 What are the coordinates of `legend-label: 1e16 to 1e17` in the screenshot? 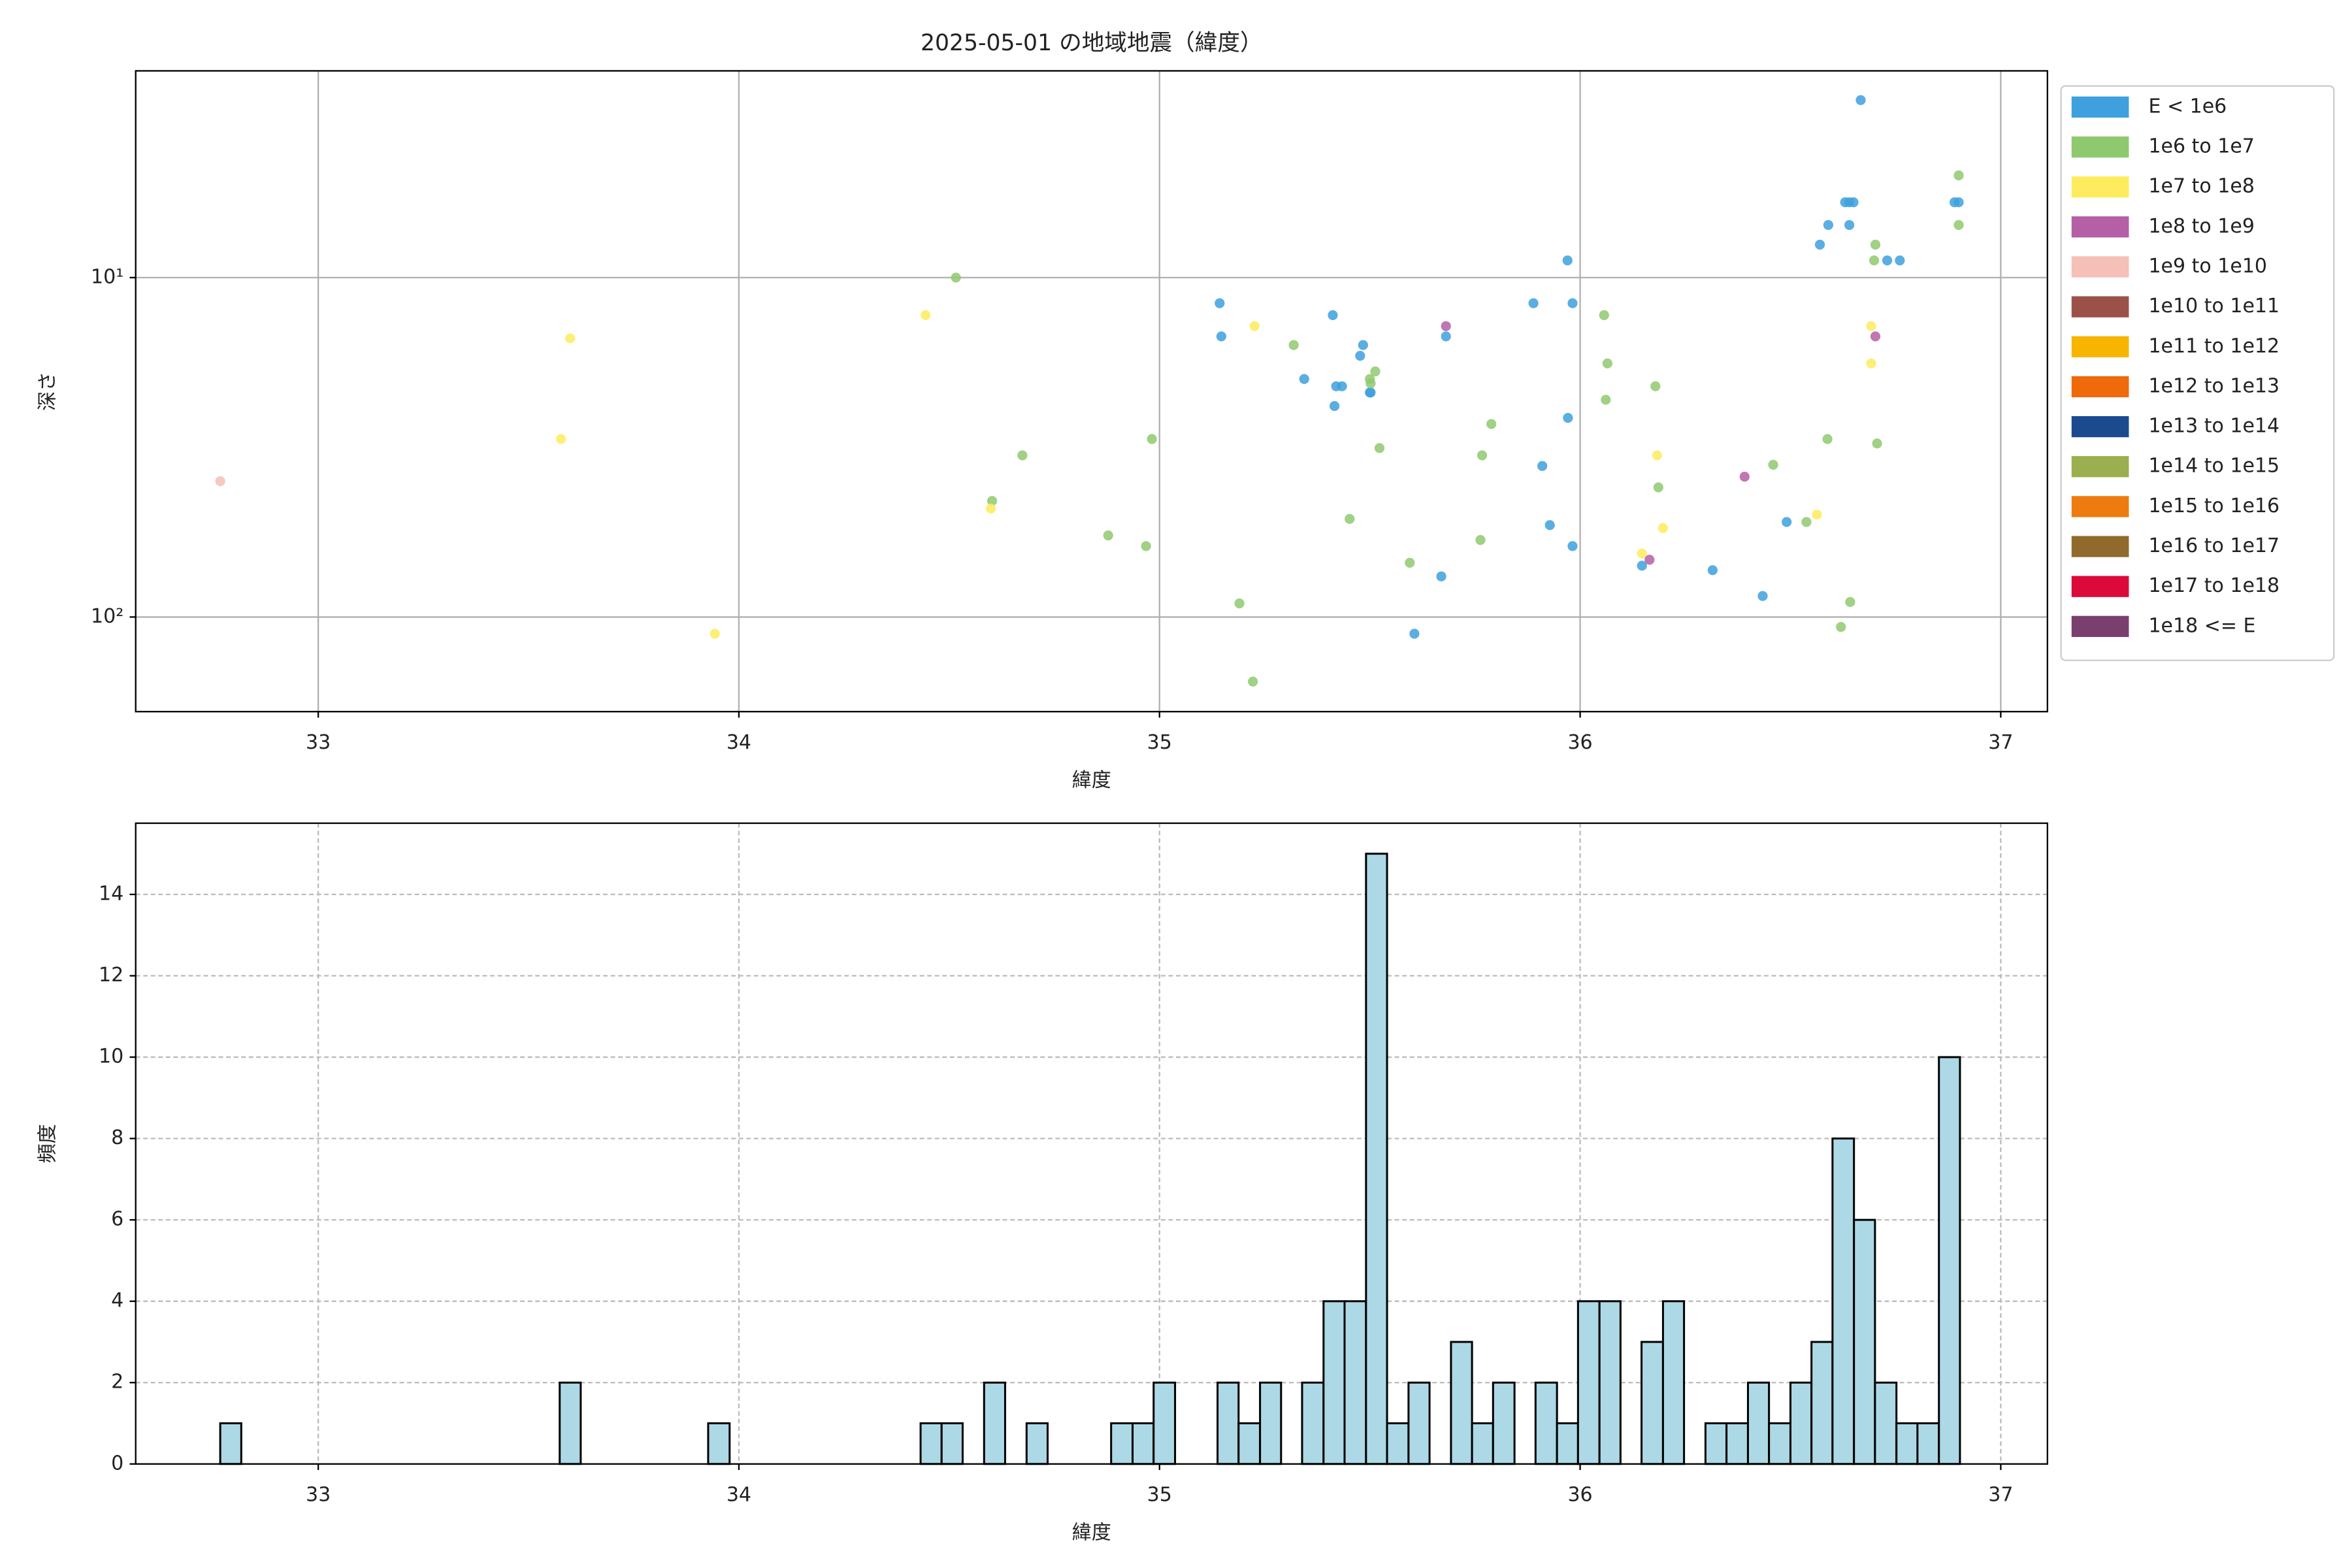 It's located at (2213, 545).